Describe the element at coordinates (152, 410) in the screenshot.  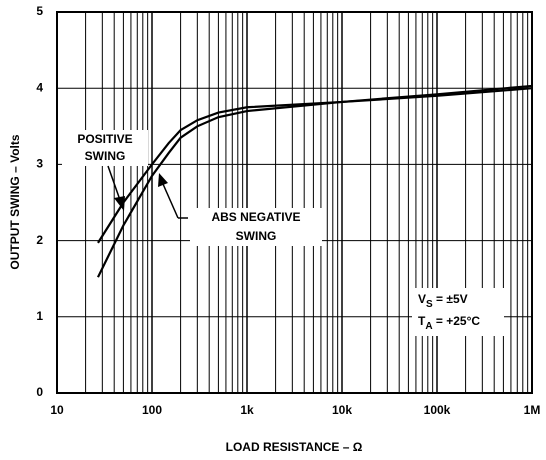
I see `x-tick-label: 100` at that location.